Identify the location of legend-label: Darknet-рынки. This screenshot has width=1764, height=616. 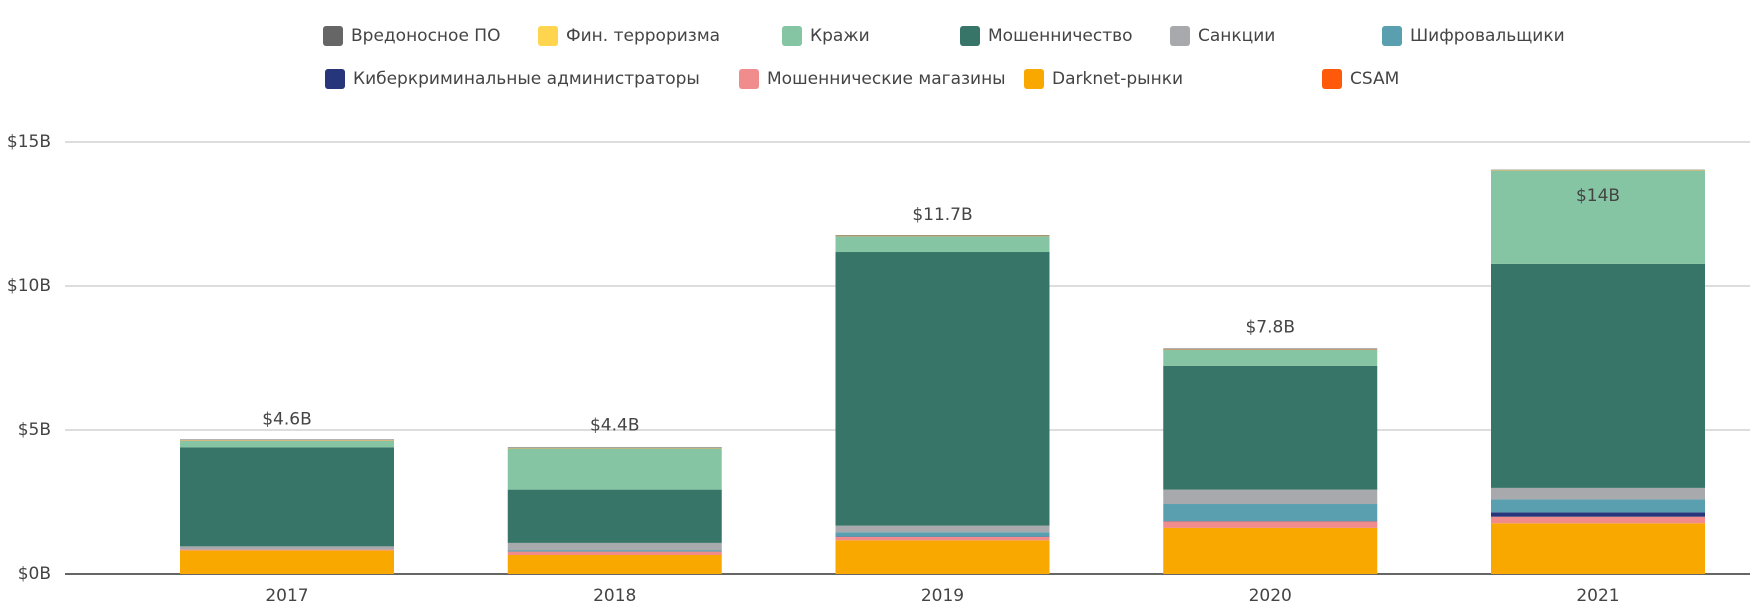
(1117, 79).